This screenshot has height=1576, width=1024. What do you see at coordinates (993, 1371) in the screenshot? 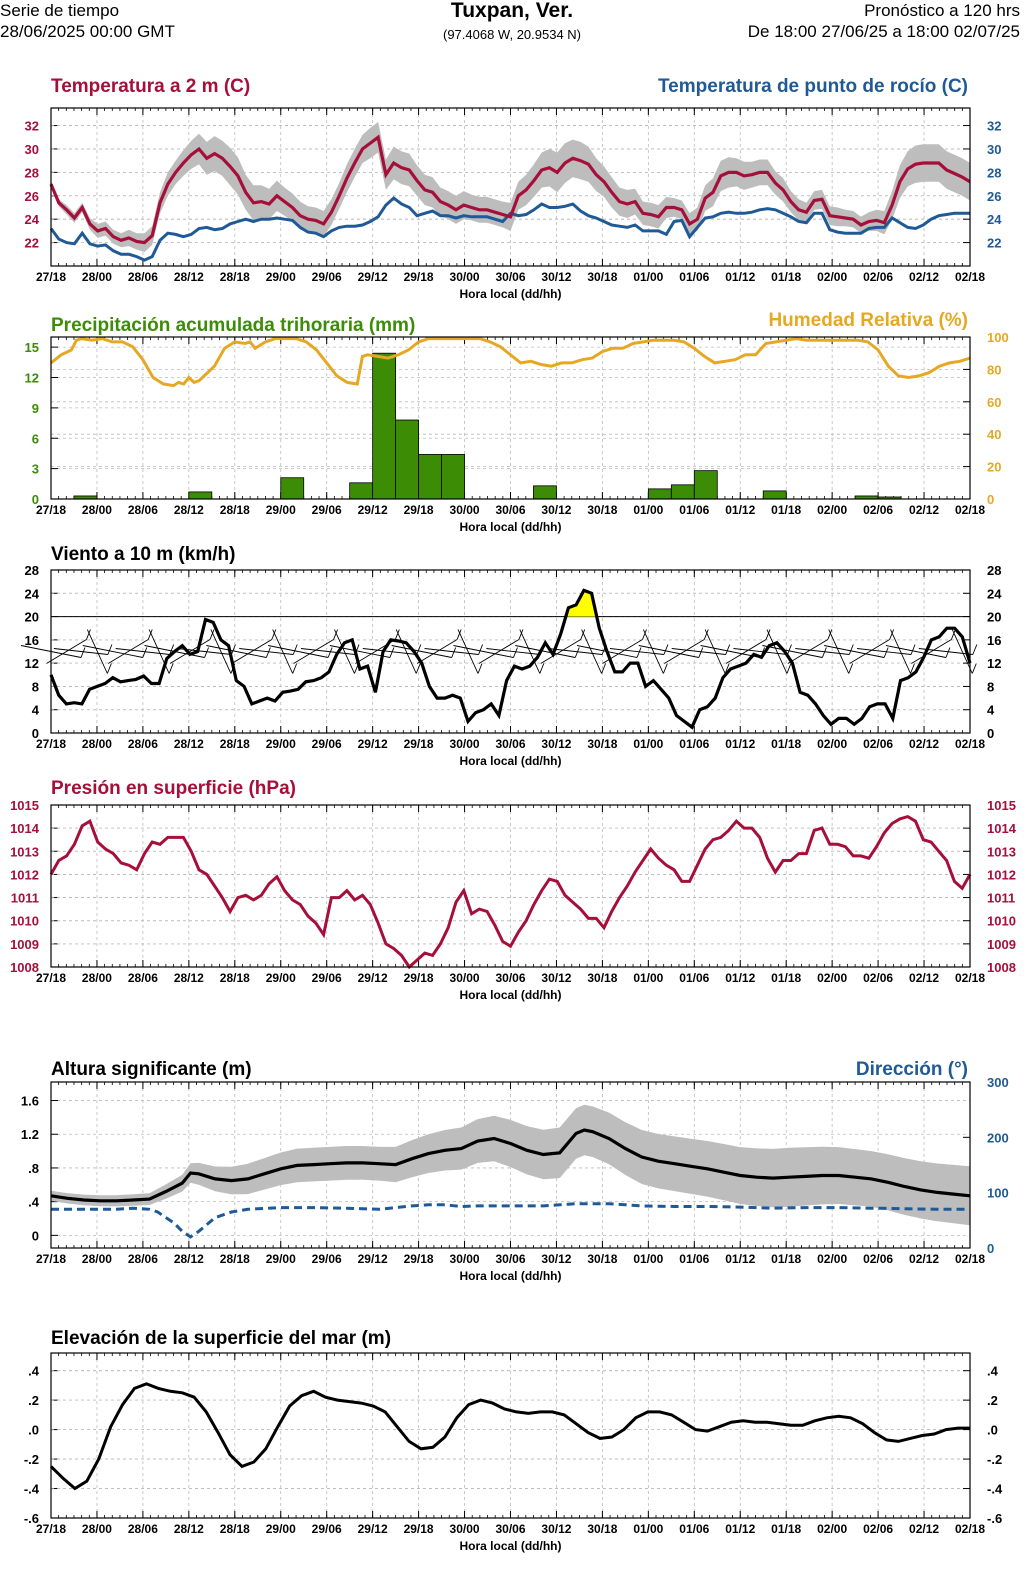
I see `y-tick-label-right: .4` at bounding box center [993, 1371].